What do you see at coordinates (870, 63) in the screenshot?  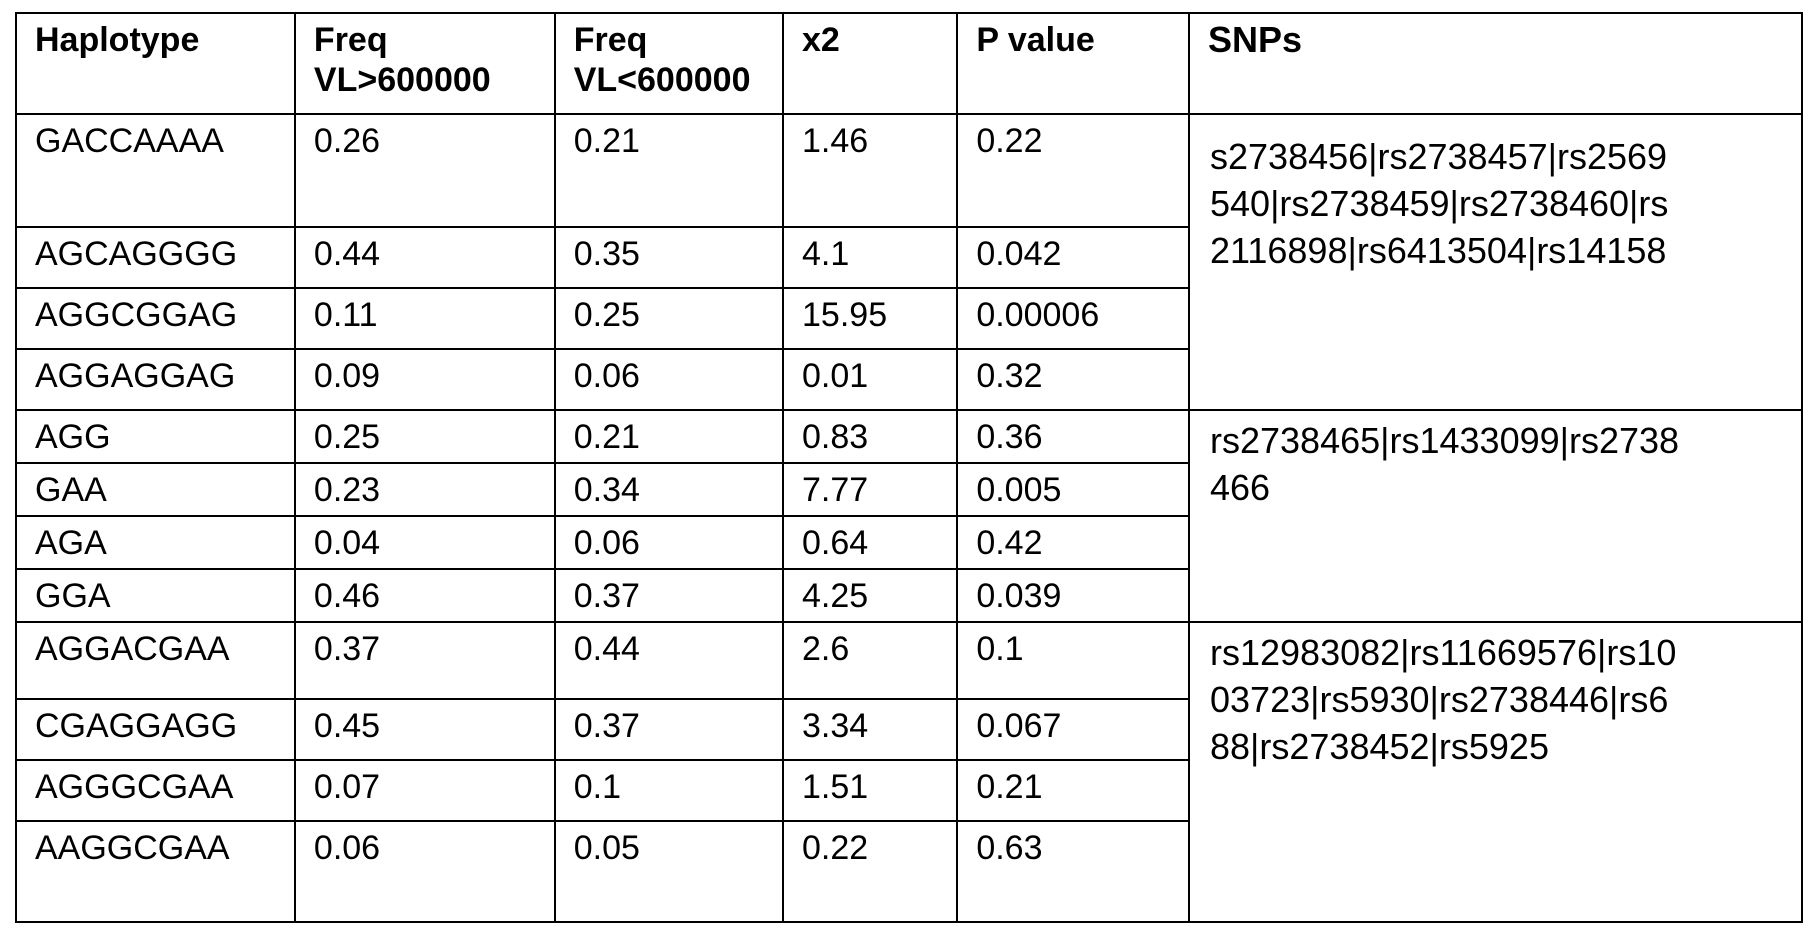 I see `header-x2: x2` at bounding box center [870, 63].